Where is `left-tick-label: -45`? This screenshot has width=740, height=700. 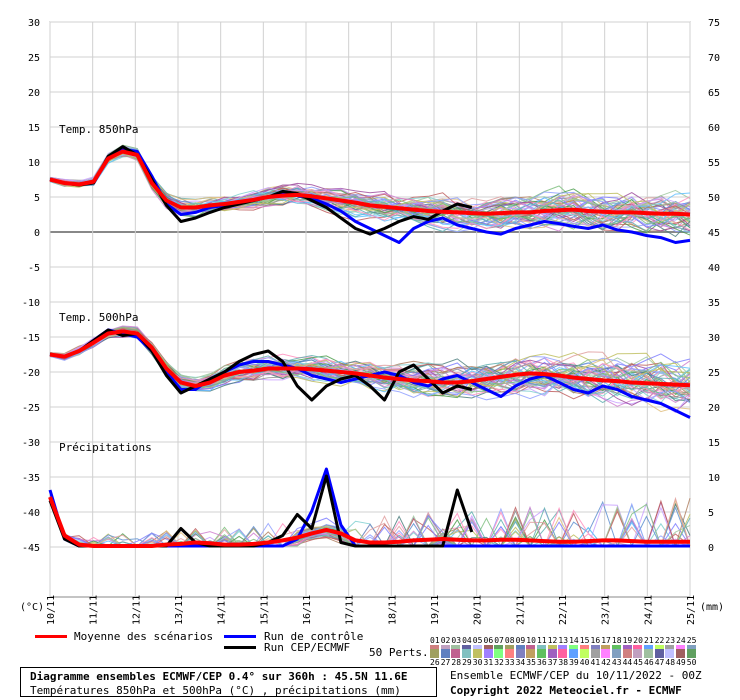
left-tick-label: -45 is located at coordinates (31, 548).